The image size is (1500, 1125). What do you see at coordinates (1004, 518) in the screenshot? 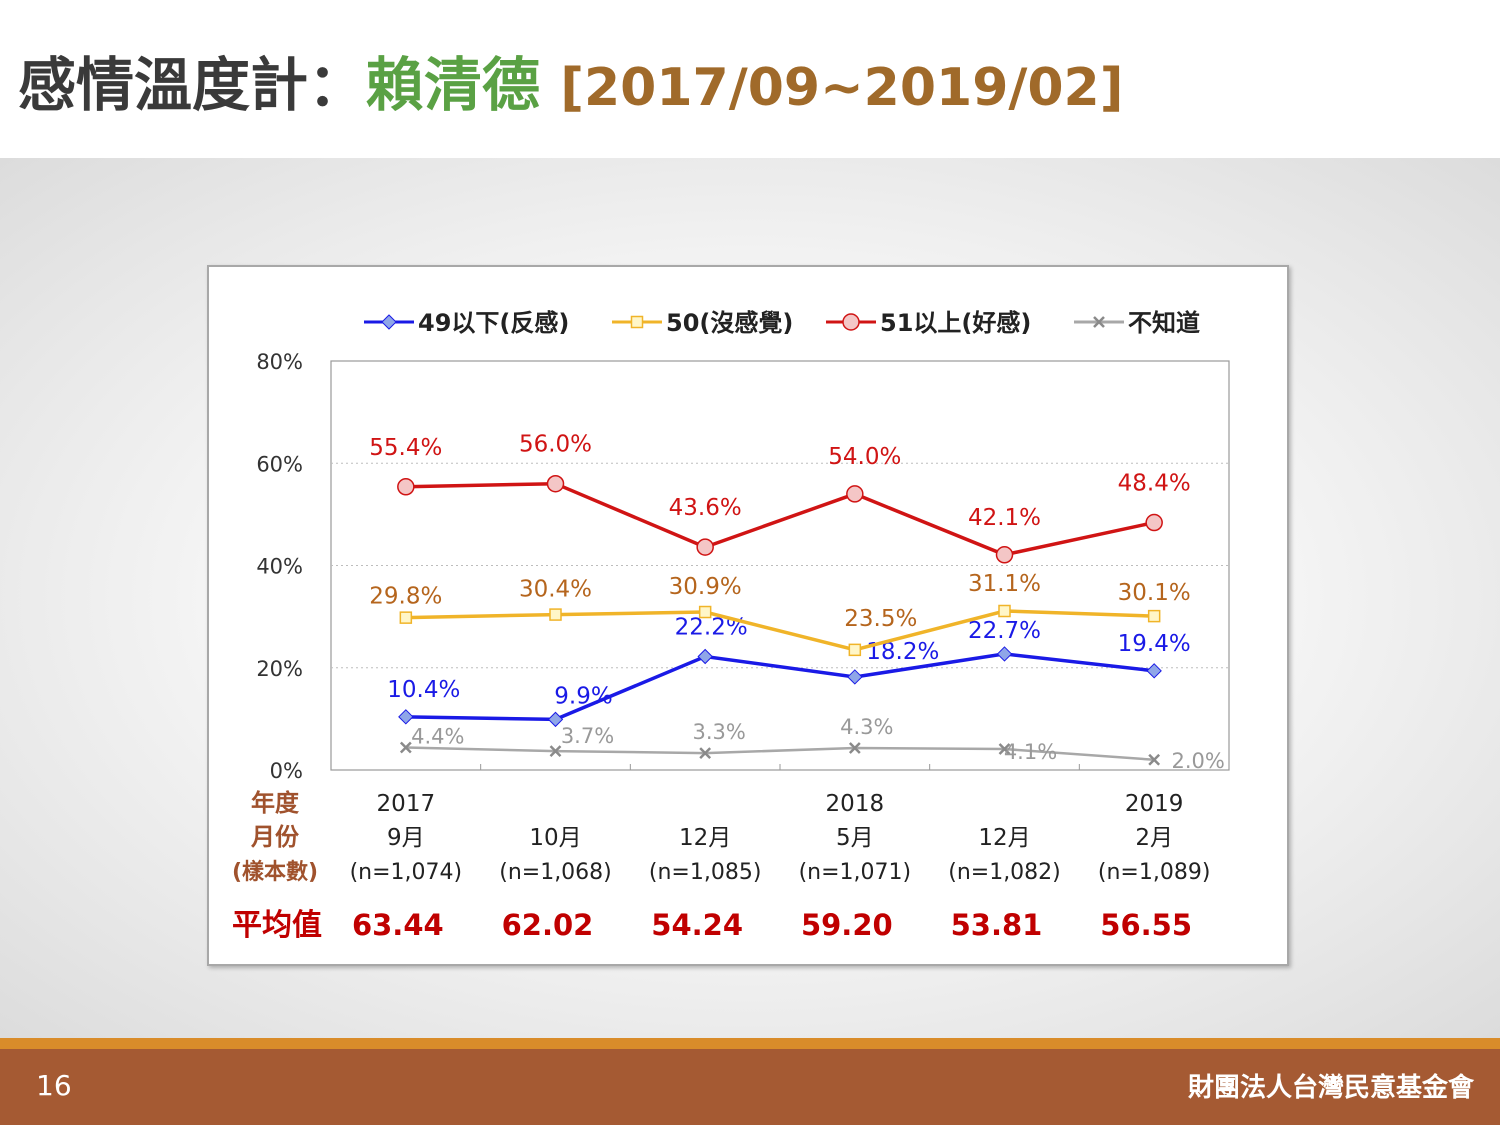
I see `data-label: 42.1%` at bounding box center [1004, 518].